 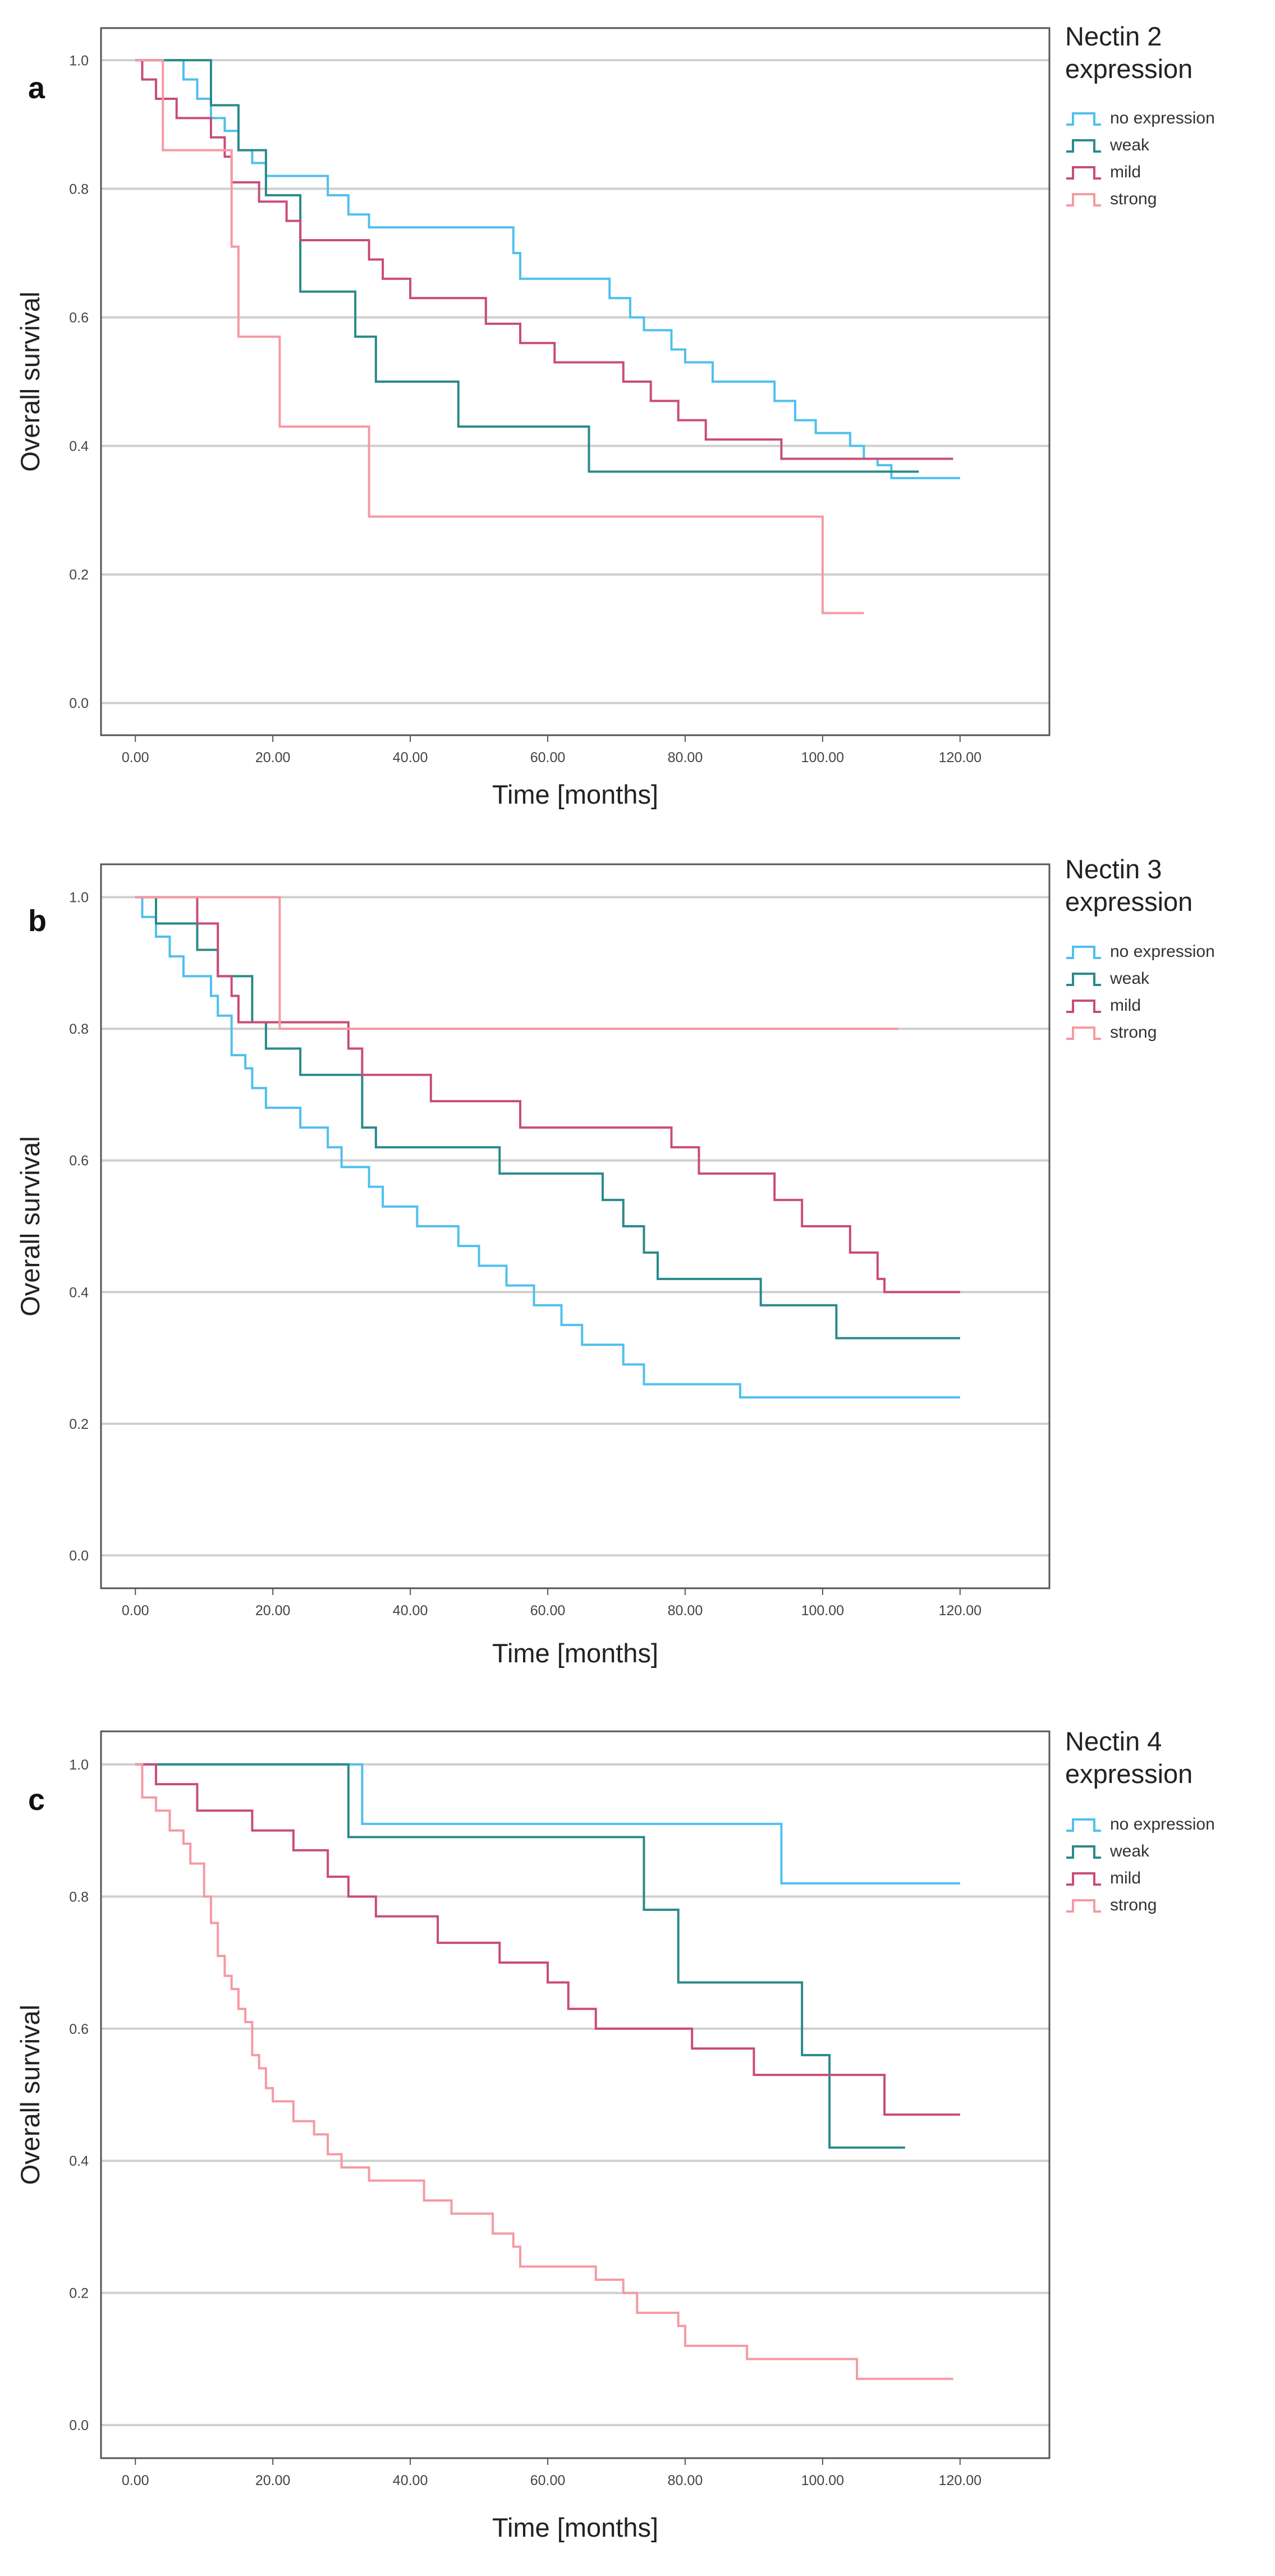 I want to click on legend-title-line: Nectin 4, so click(x=1113, y=1741).